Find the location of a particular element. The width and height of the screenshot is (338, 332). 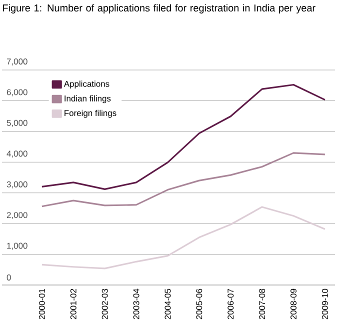

x-tick-label: 2006-07 is located at coordinates (231, 304).